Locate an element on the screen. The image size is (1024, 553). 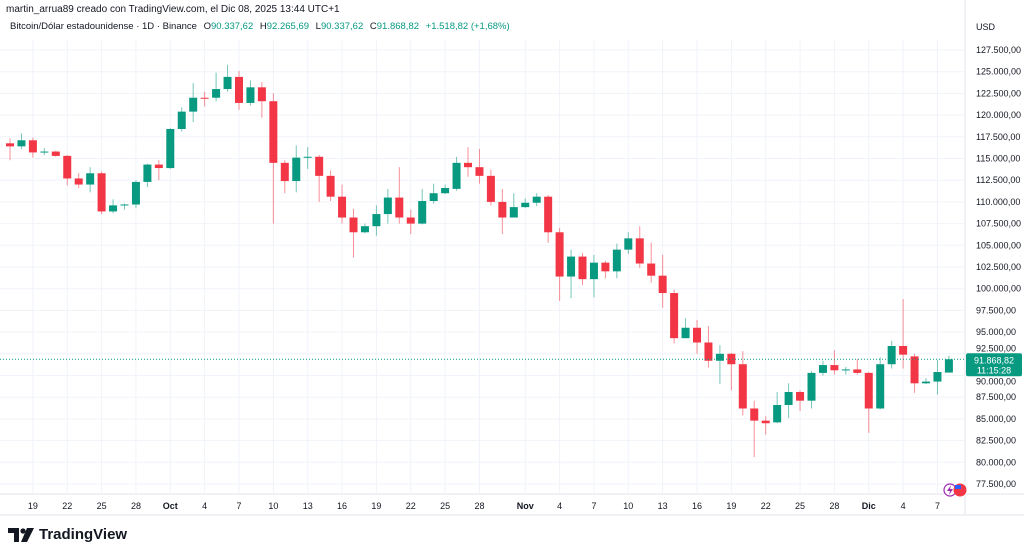
time-tick-label: 10 is located at coordinates (273, 506).